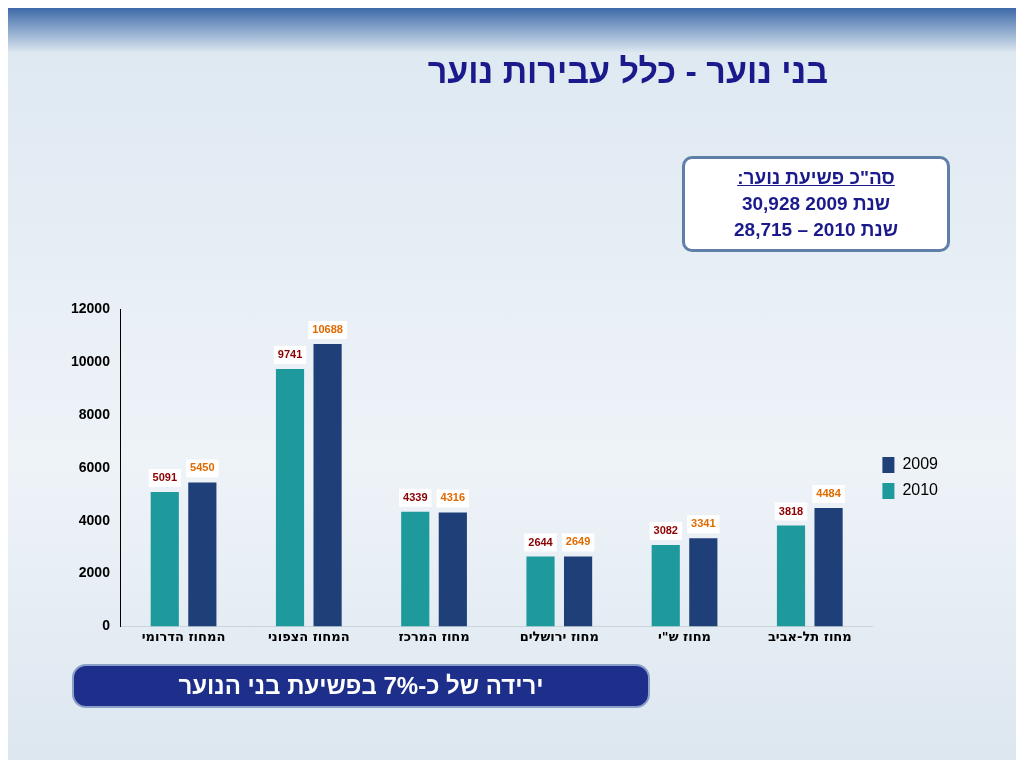 The height and width of the screenshot is (768, 1024). I want to click on text: שנת 2009 30,928, so click(816, 204).